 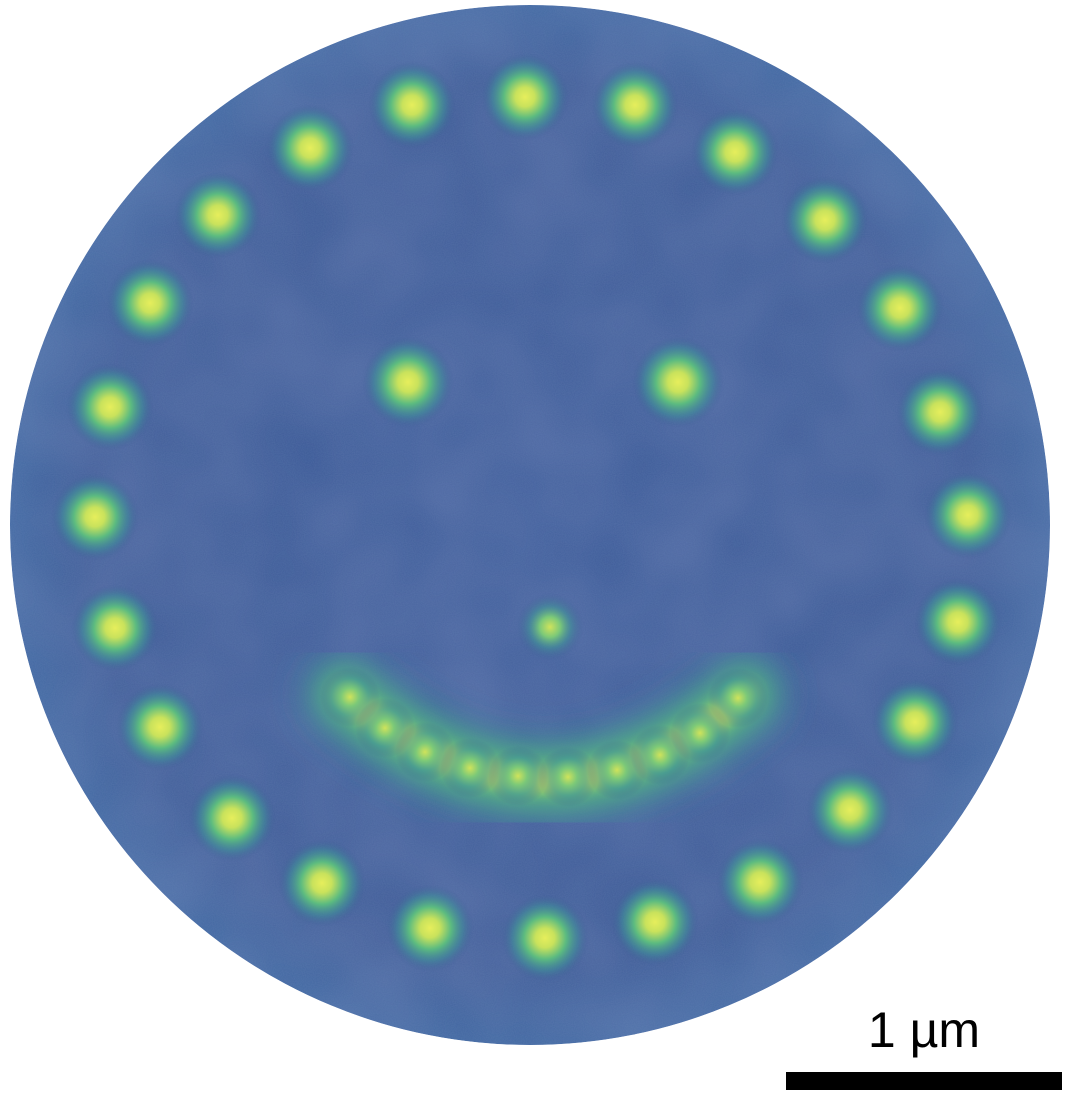 I want to click on nose-spot, so click(x=550, y=627).